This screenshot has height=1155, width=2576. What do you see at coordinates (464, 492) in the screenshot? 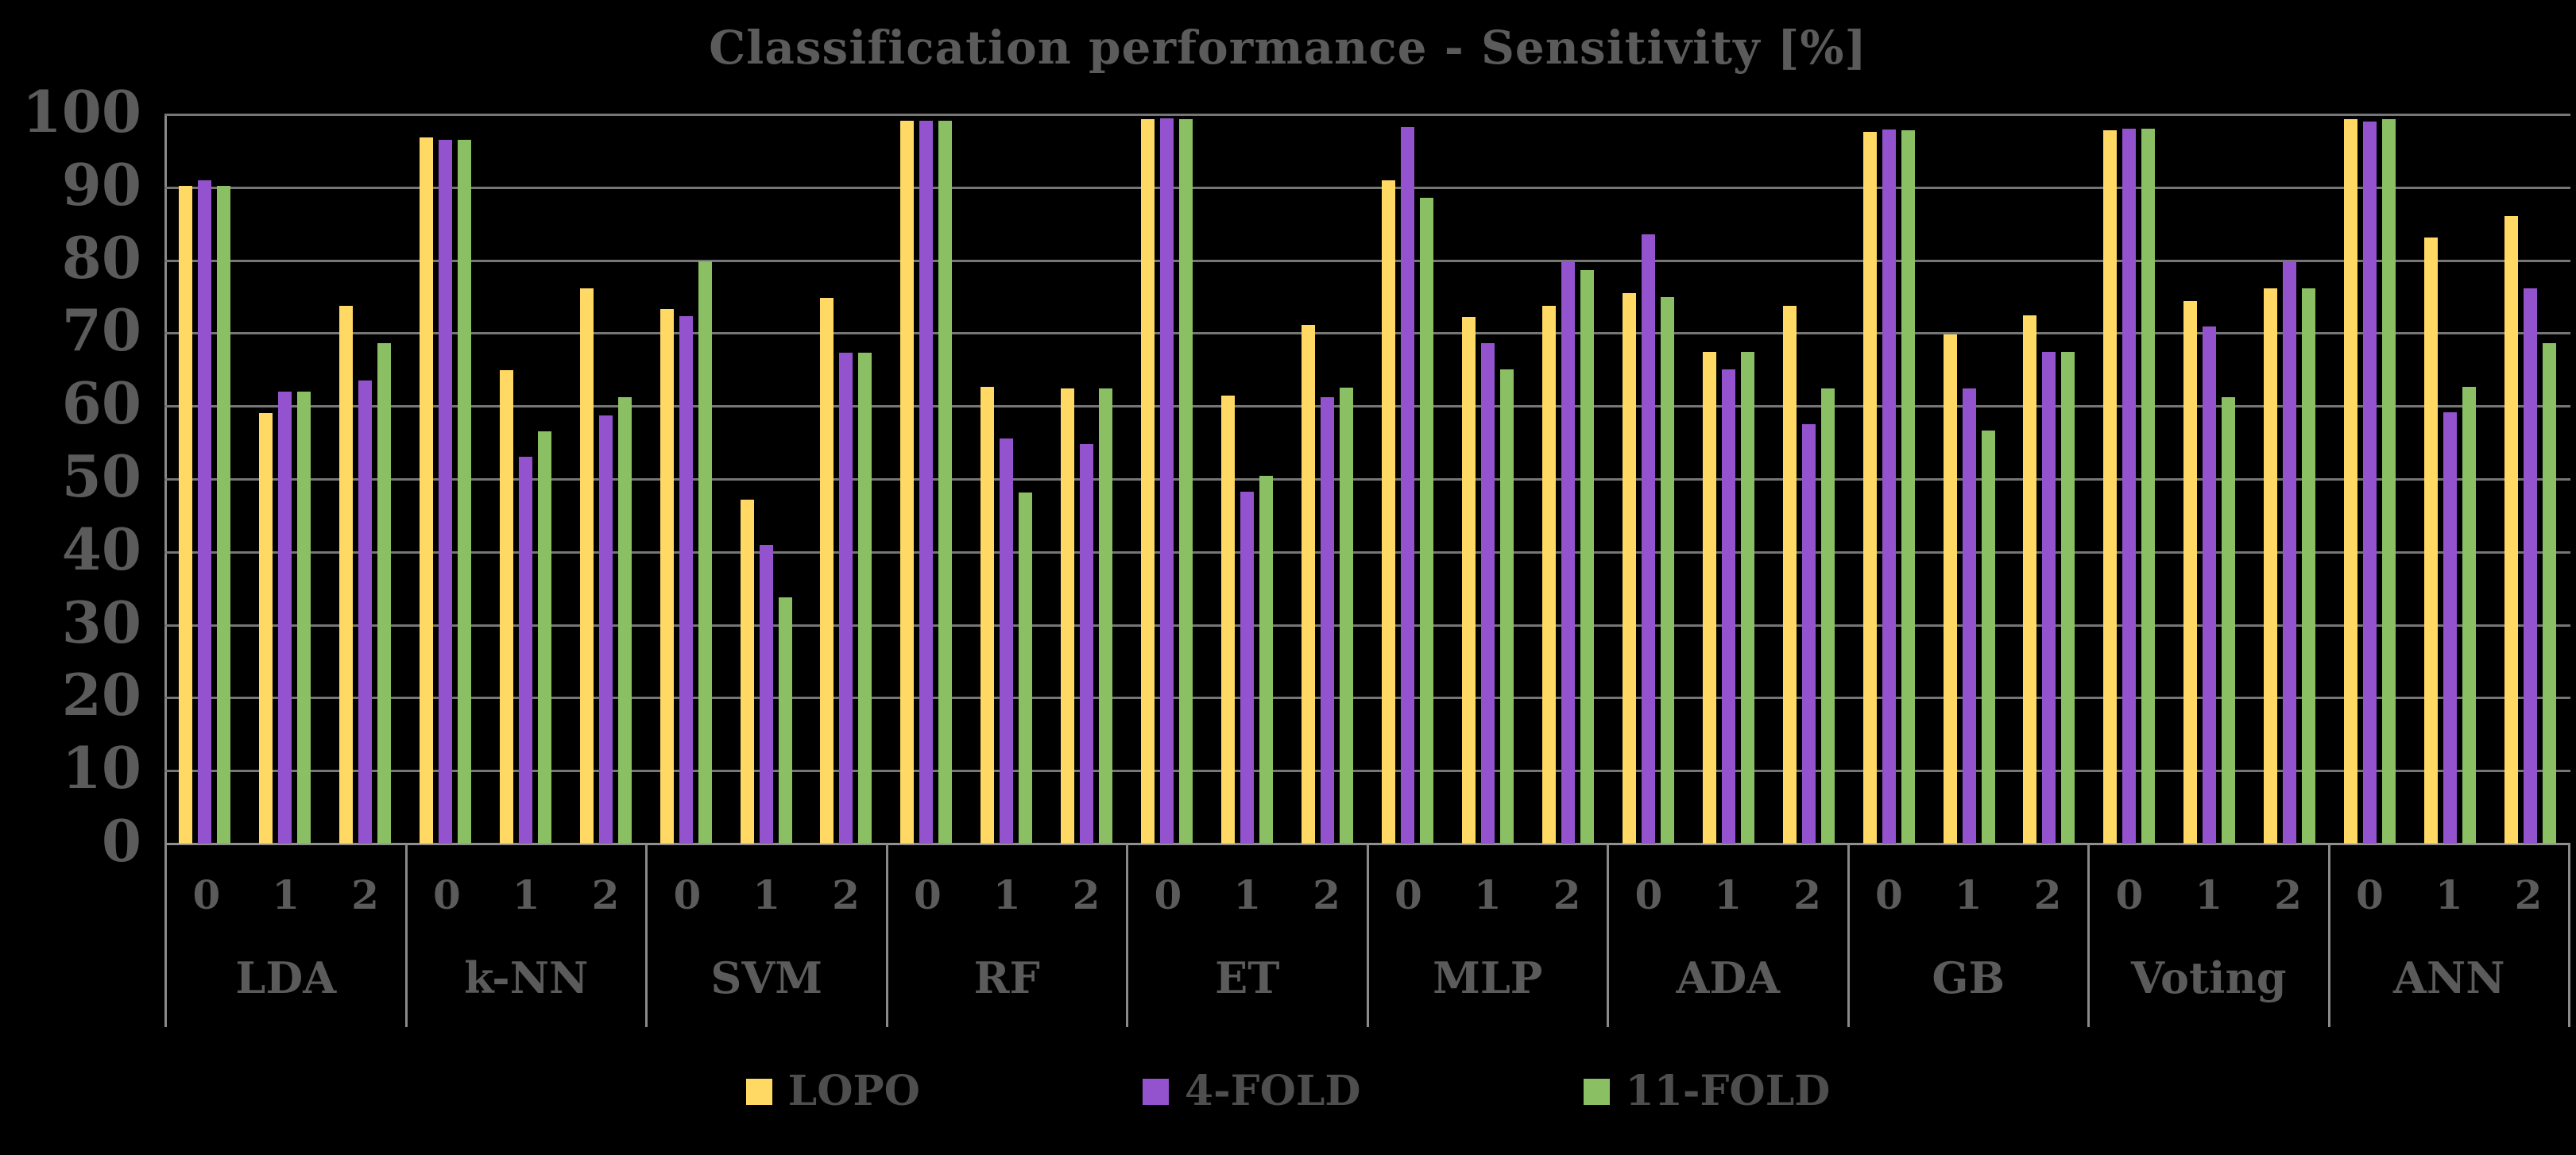
I see `bar-k-NN-0-11-FOLD` at bounding box center [464, 492].